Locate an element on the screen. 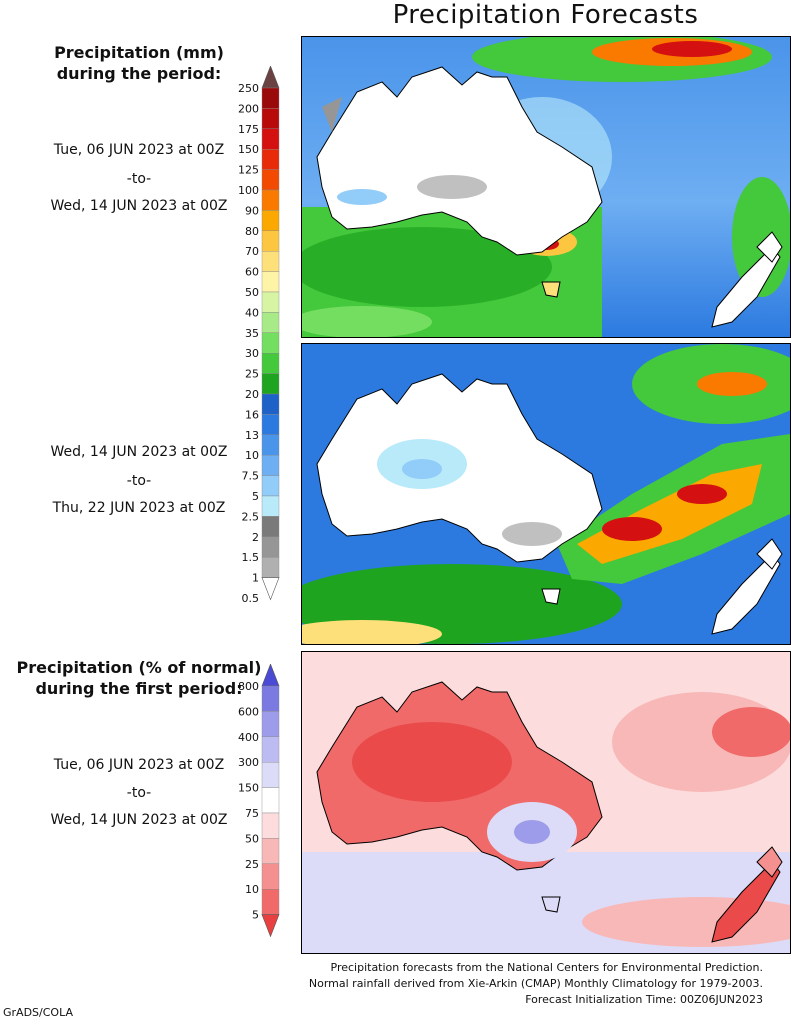  legend-mm-tick-label: 250 is located at coordinates (248, 88).